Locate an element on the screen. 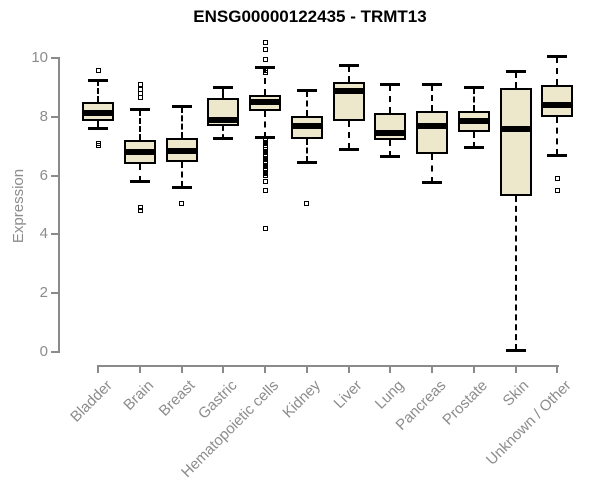 Image resolution: width=600 pixels, height=500 pixels. median-prostate is located at coordinates (473, 121).